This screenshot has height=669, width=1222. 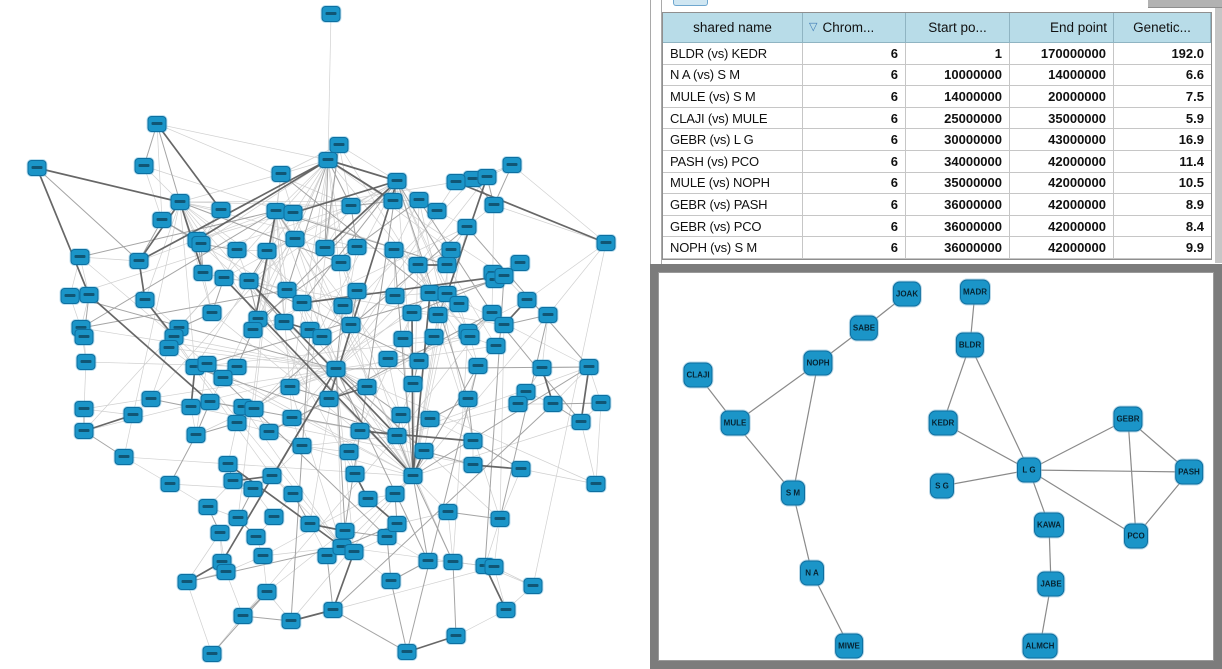 I want to click on subnetwork-node-gebr: GEBR, so click(x=1128, y=419).